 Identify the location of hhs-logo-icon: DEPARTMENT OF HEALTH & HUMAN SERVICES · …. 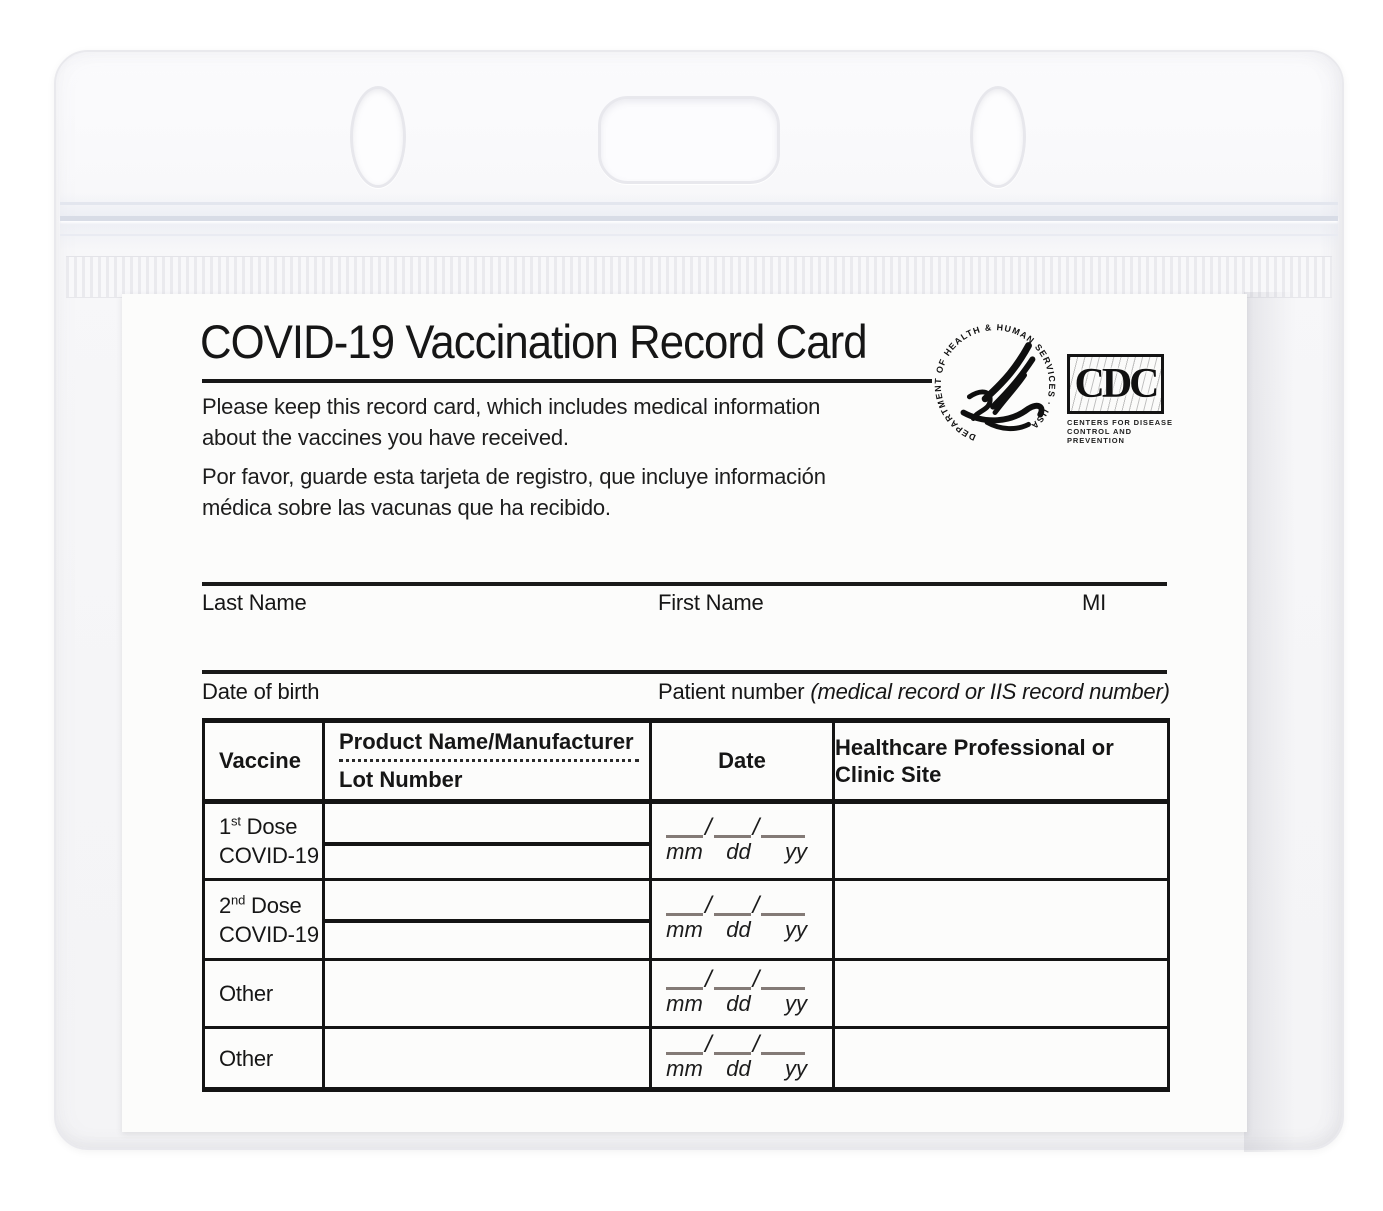
(994, 382).